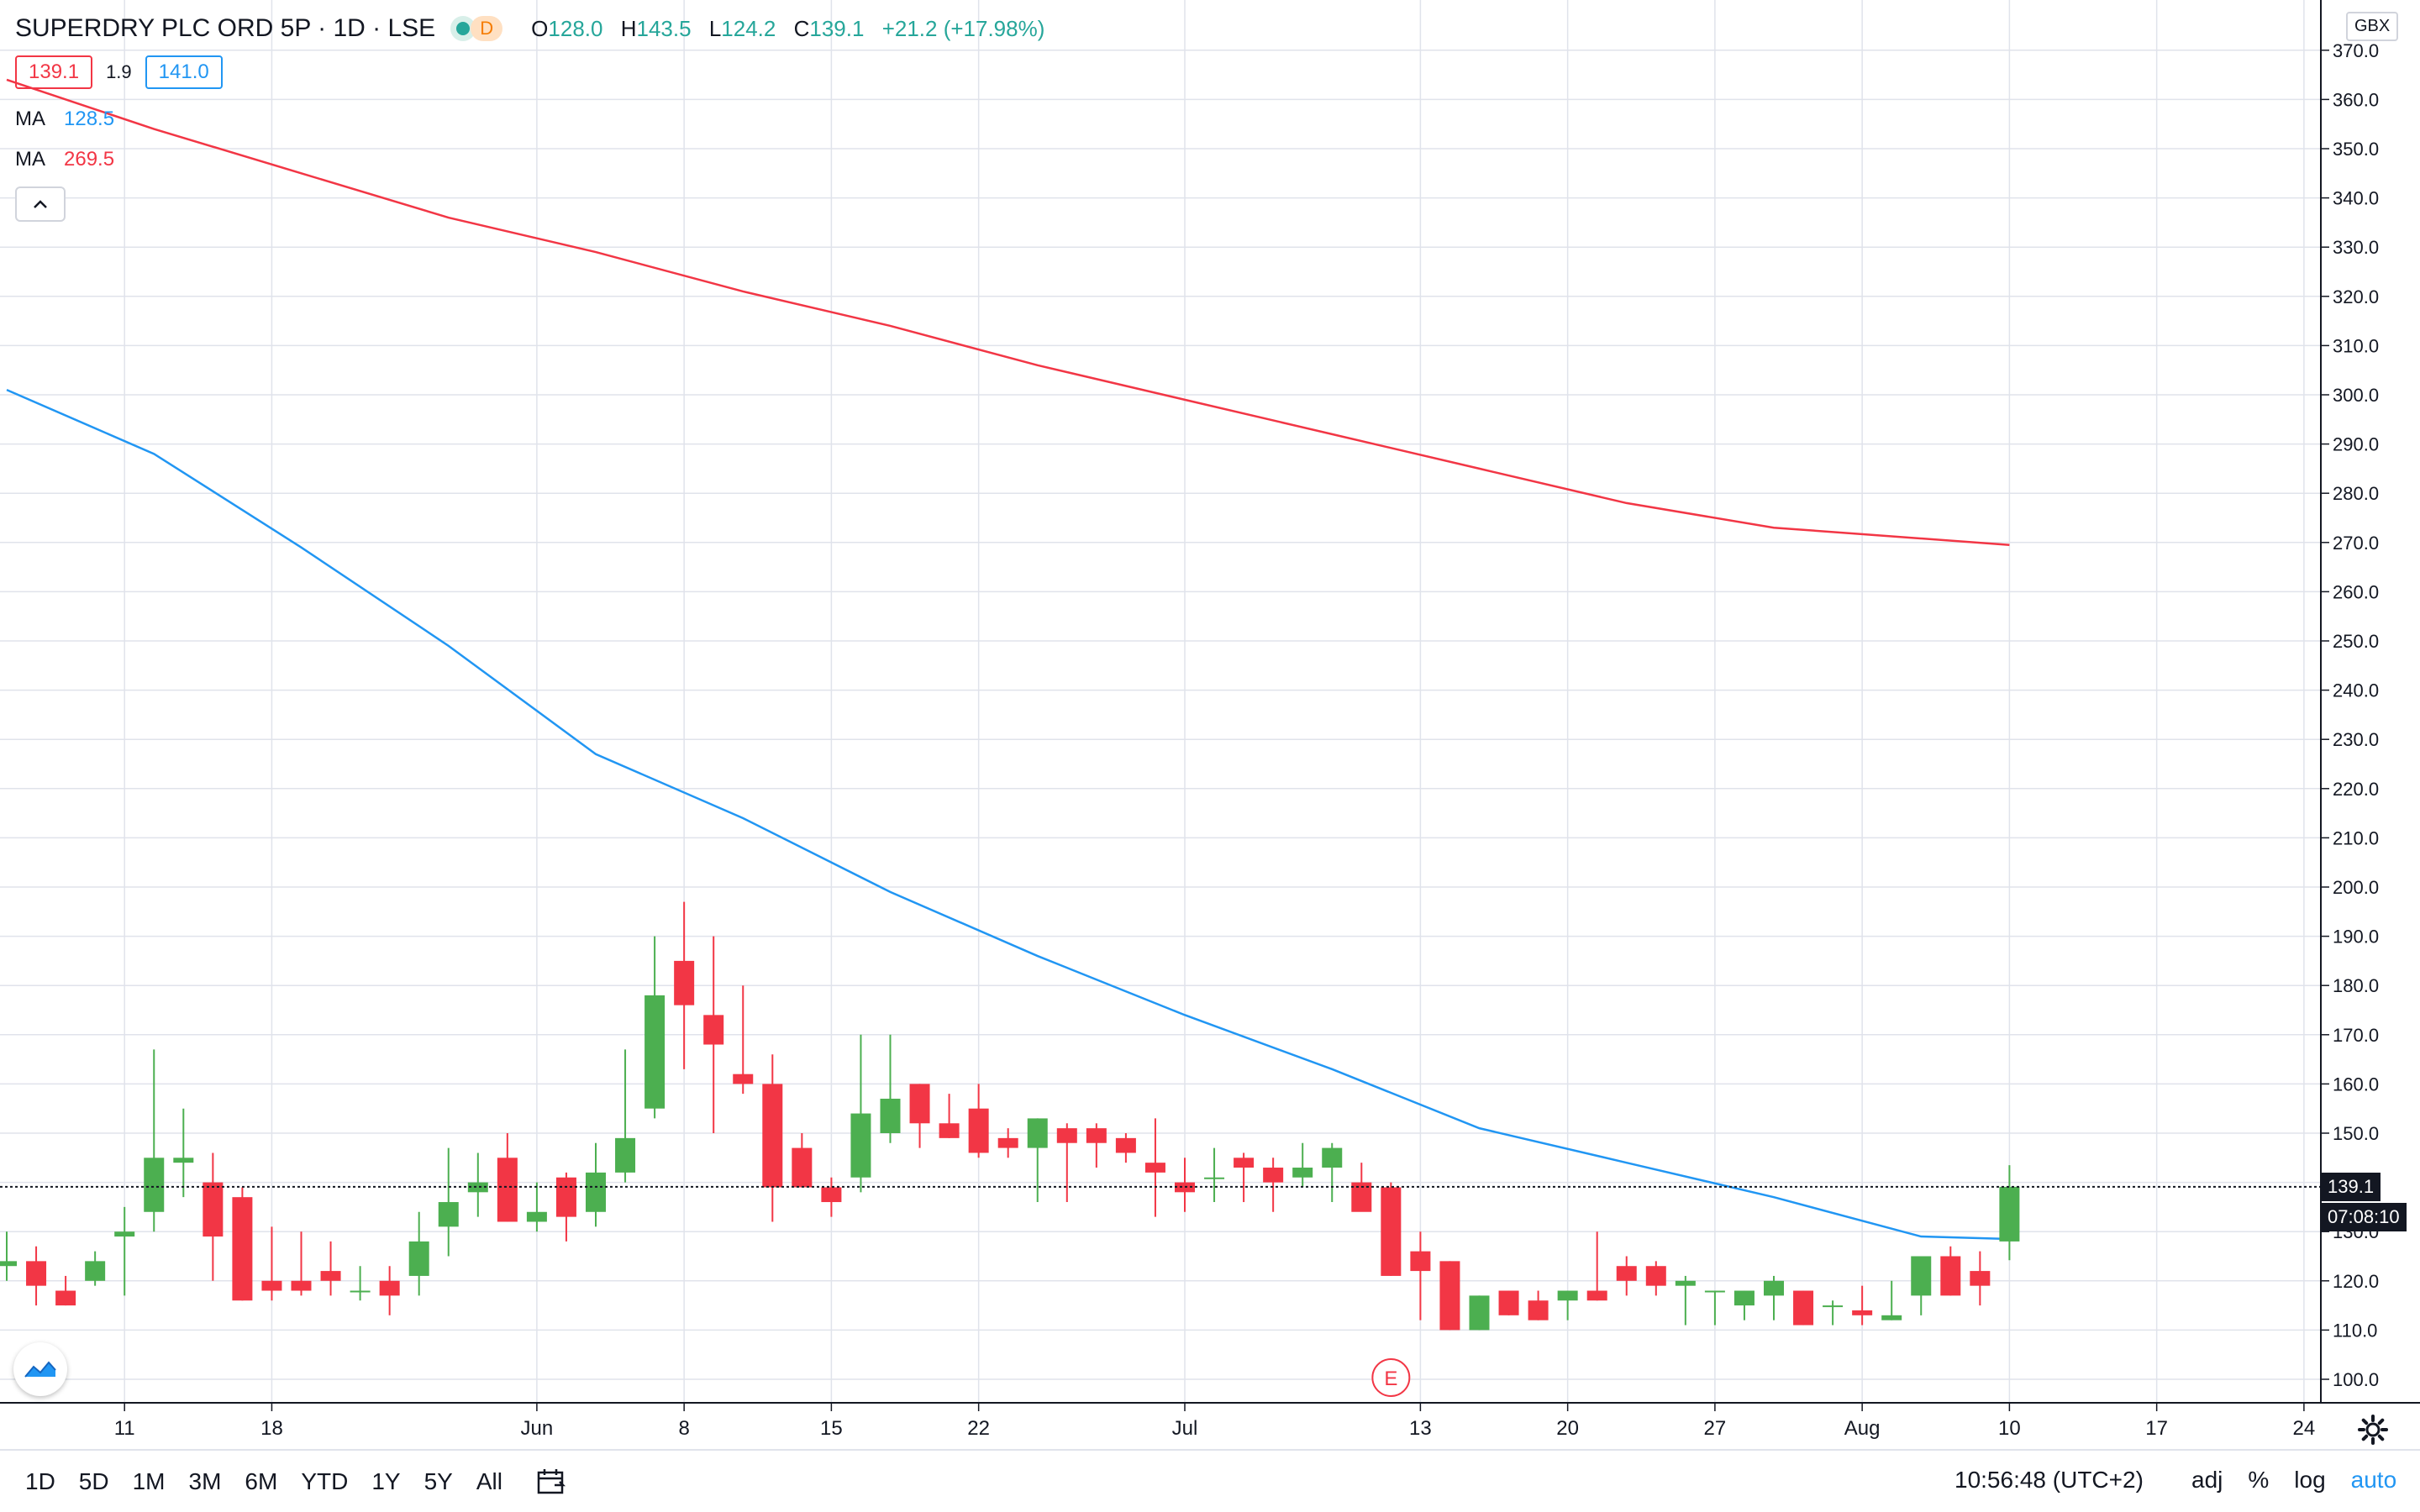 The width and height of the screenshot is (2420, 1512). I want to click on auto-scale-toggle: auto, so click(2373, 1480).